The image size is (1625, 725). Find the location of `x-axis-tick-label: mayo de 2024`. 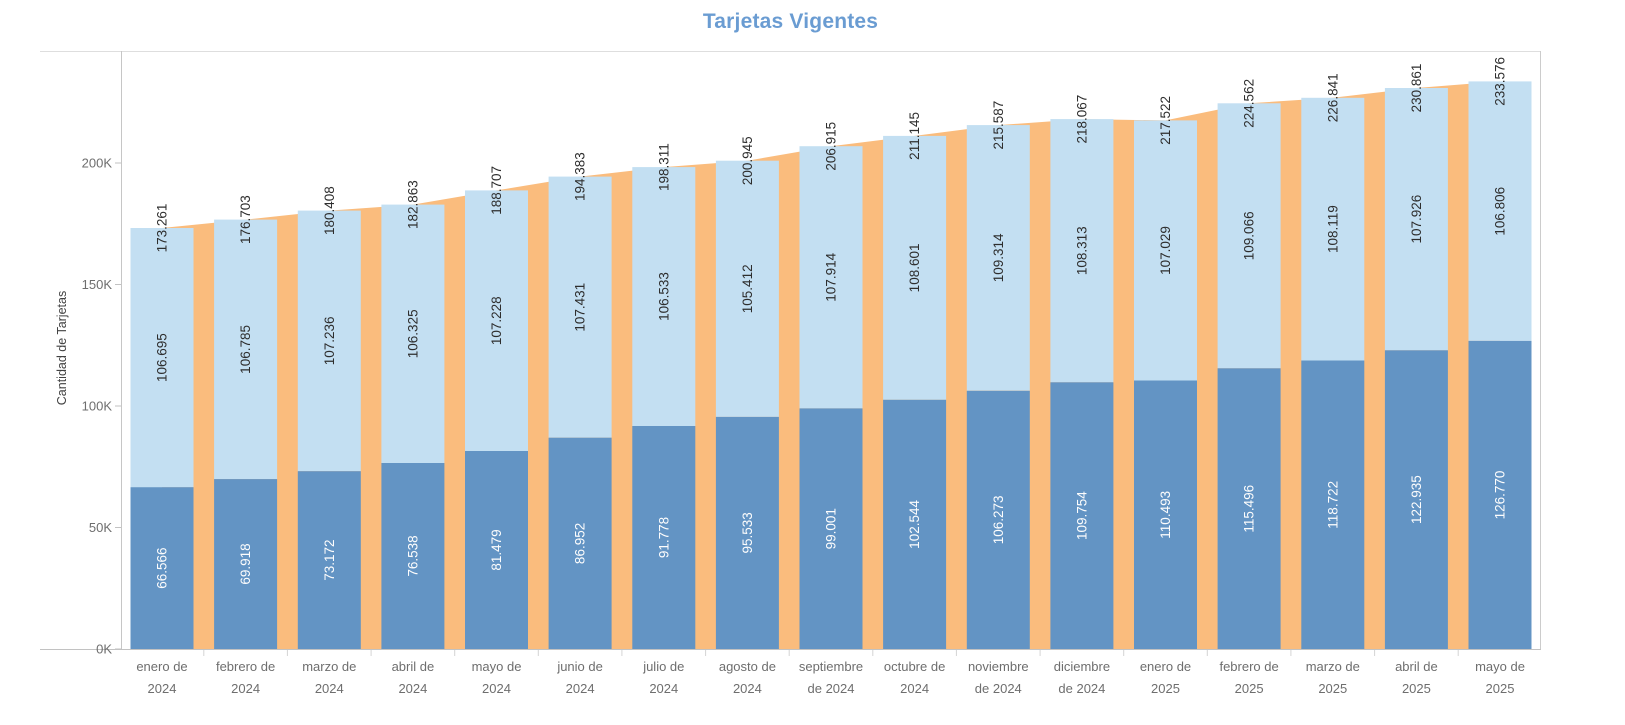

x-axis-tick-label: mayo de 2024 is located at coordinates (497, 677).